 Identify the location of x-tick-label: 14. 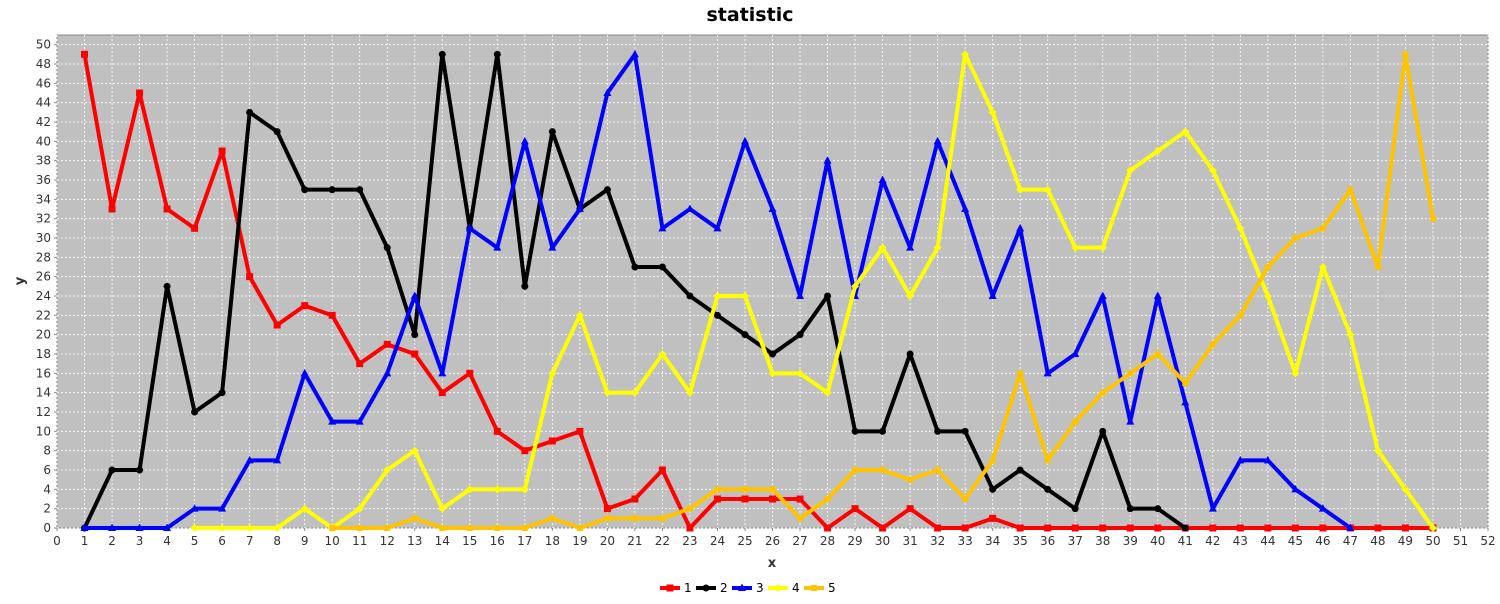
(442, 541).